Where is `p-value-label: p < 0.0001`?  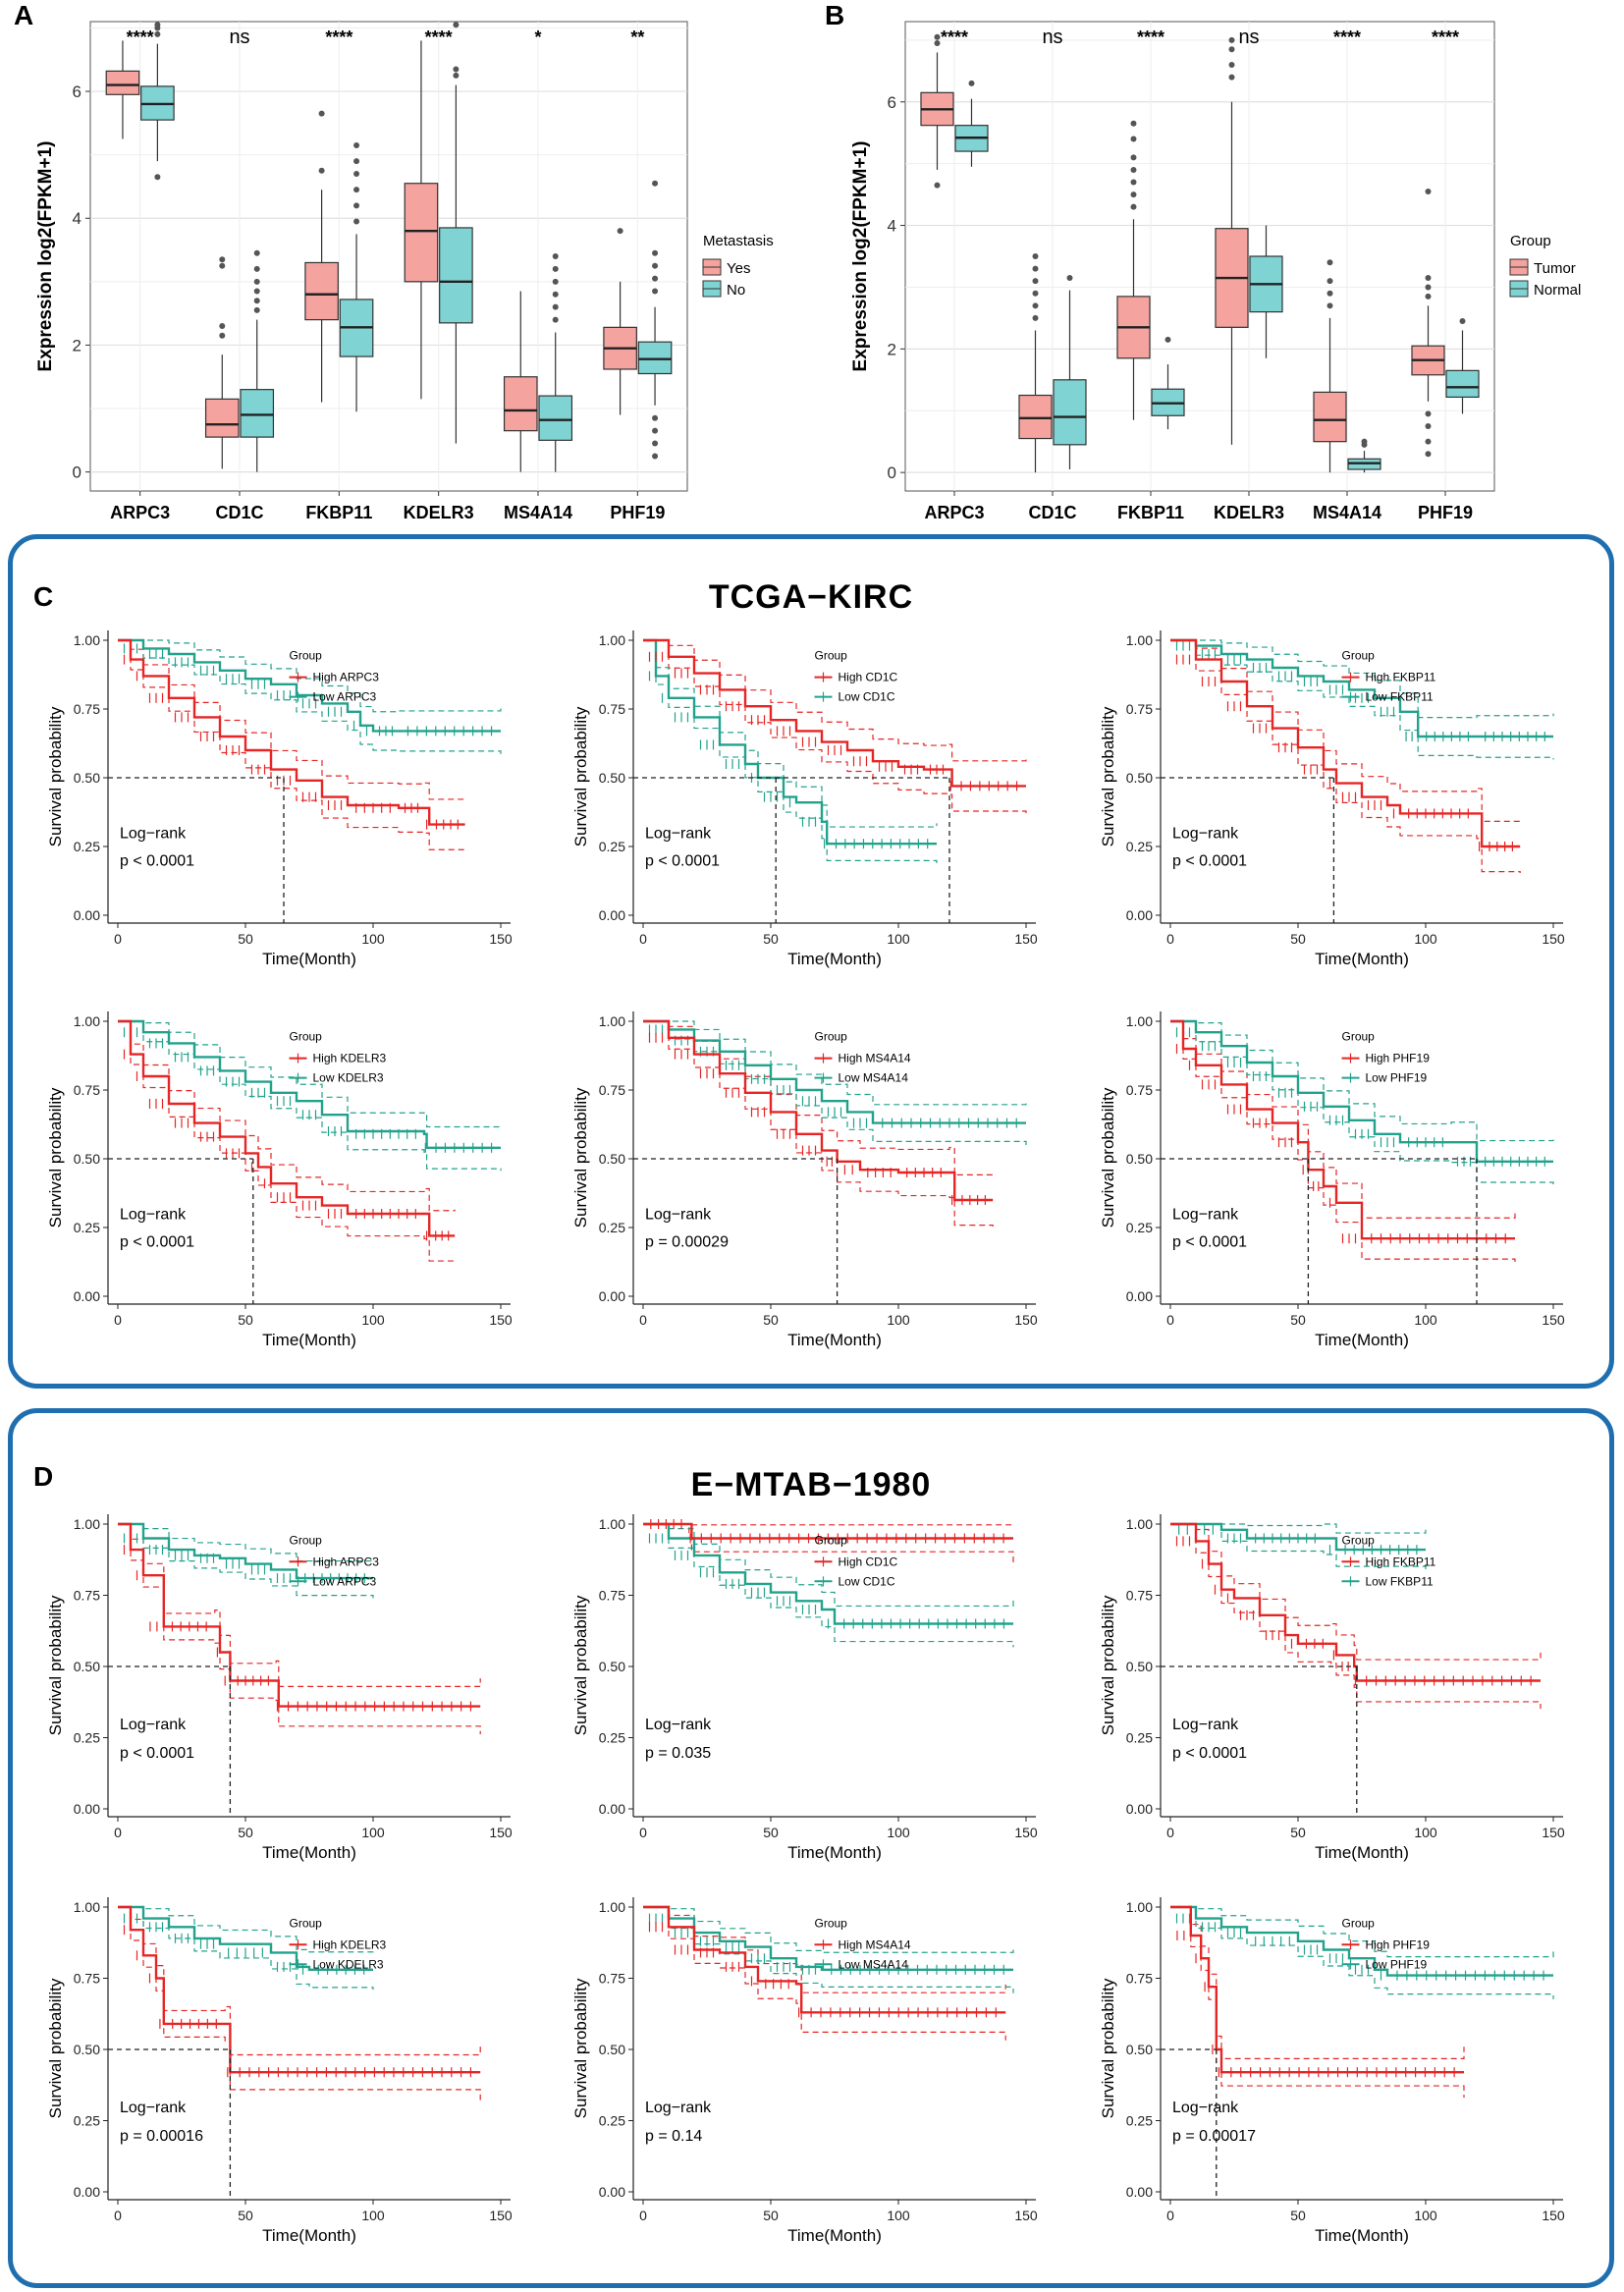
p-value-label: p < 0.0001 is located at coordinates (682, 861).